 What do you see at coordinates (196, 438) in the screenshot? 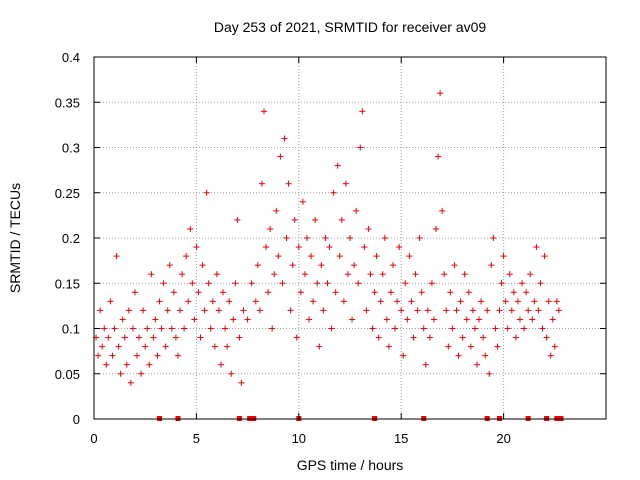
I see `x-tick-label: 5` at bounding box center [196, 438].